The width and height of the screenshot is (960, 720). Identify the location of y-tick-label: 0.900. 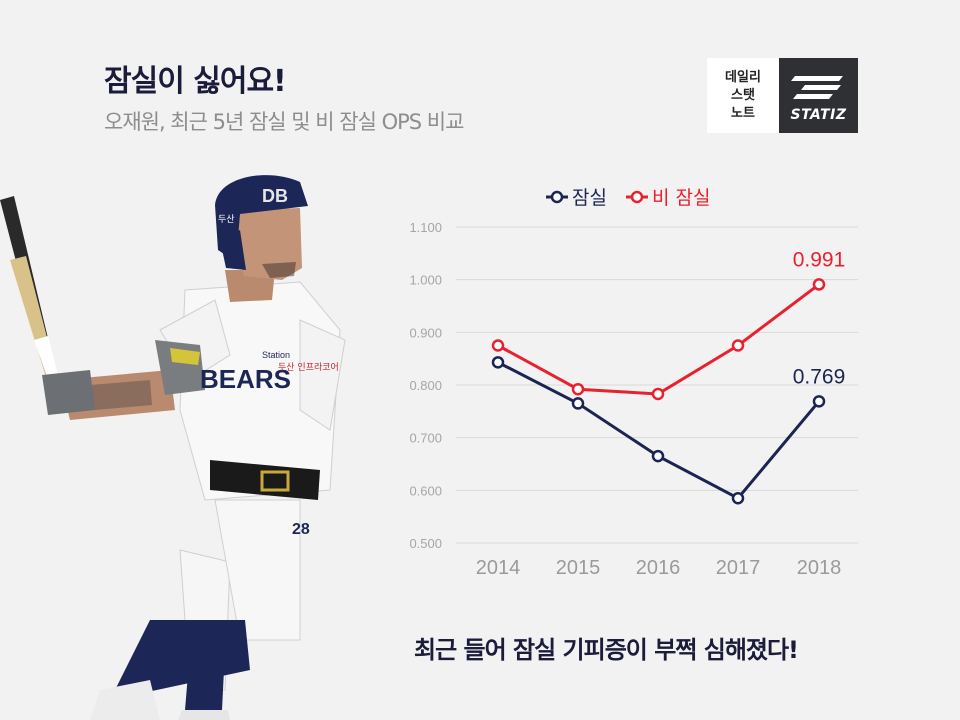
(425, 332).